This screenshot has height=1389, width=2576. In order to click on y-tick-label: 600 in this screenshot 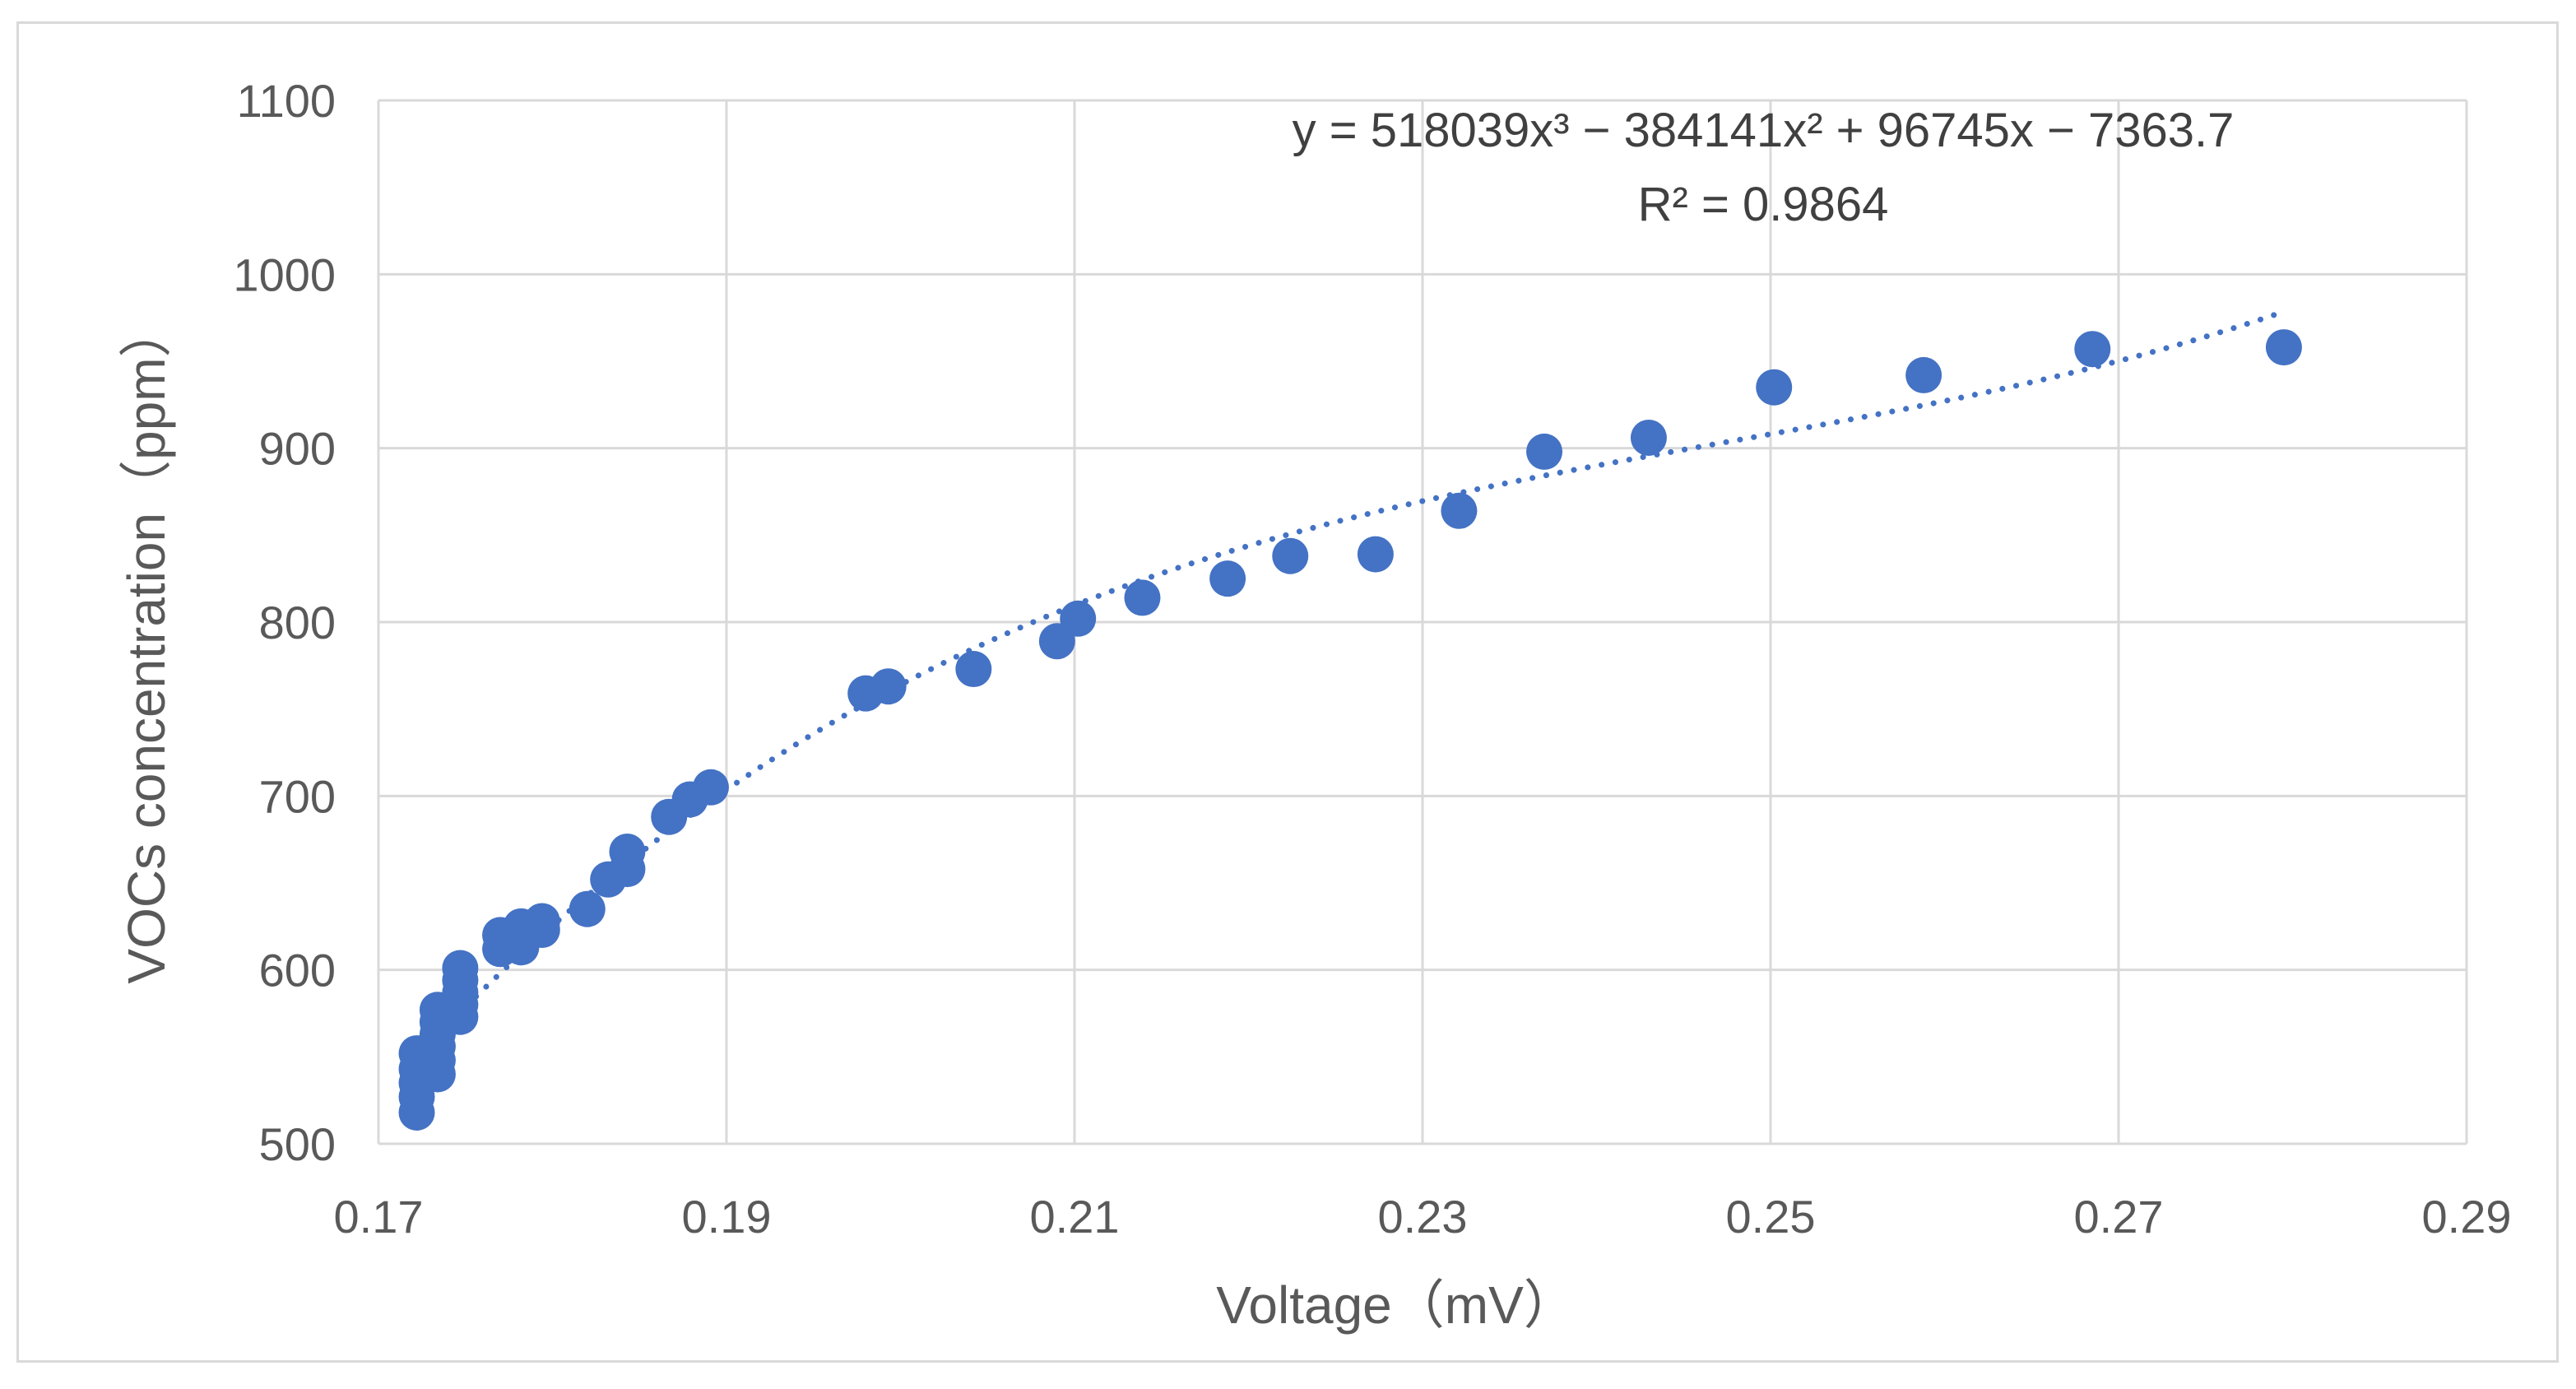, I will do `click(298, 970)`.